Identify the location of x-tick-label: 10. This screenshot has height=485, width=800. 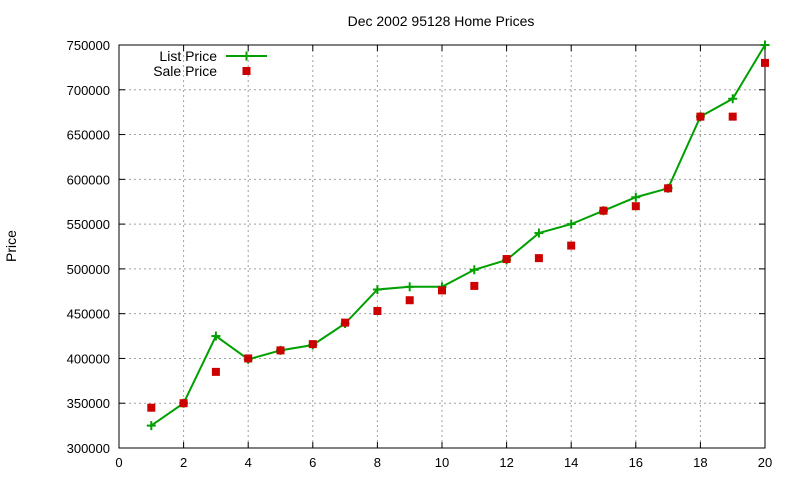
(442, 462).